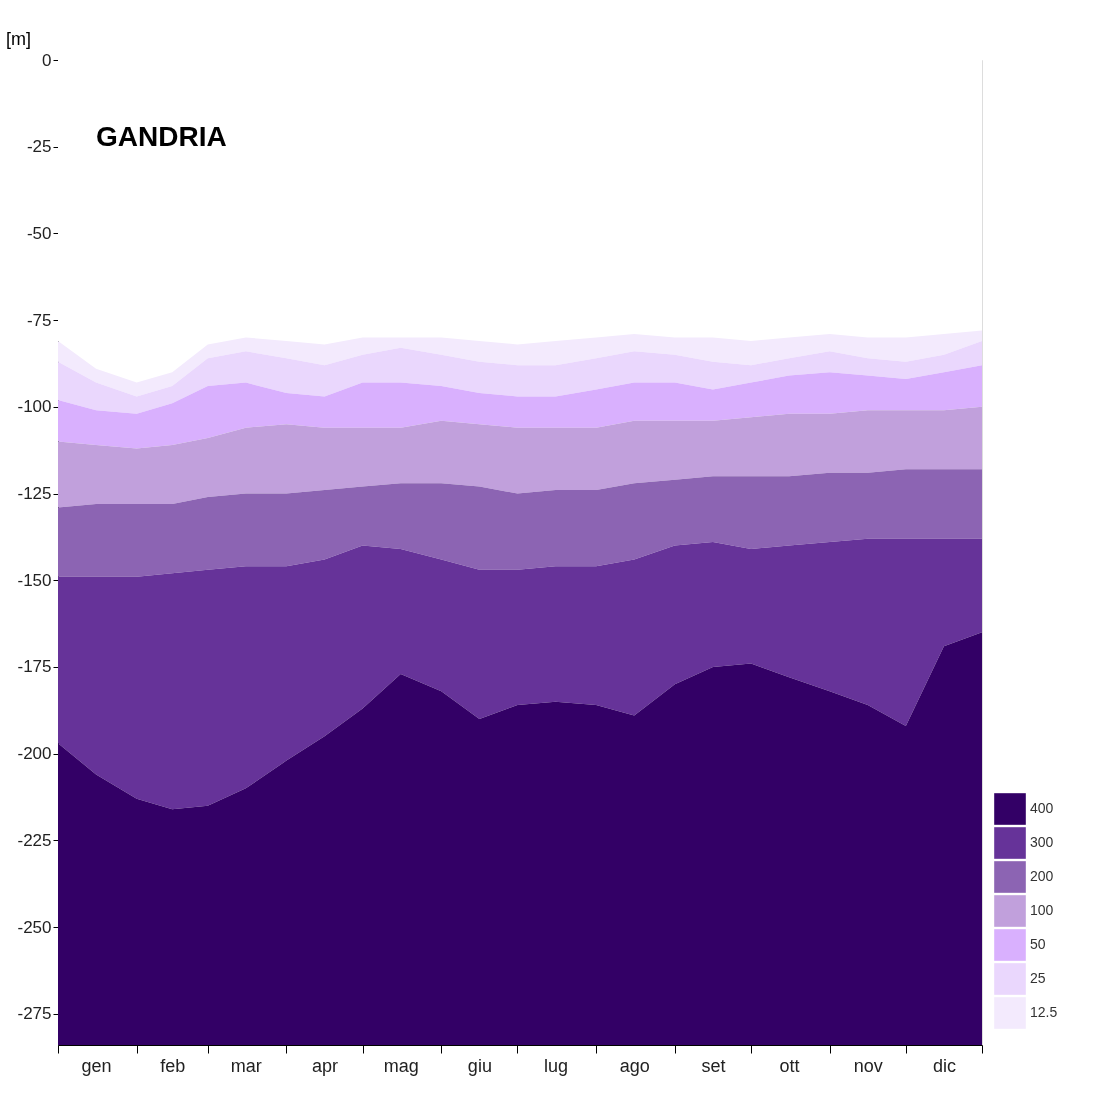 This screenshot has height=1102, width=1107. I want to click on x-tick-label: set, so click(713, 1065).